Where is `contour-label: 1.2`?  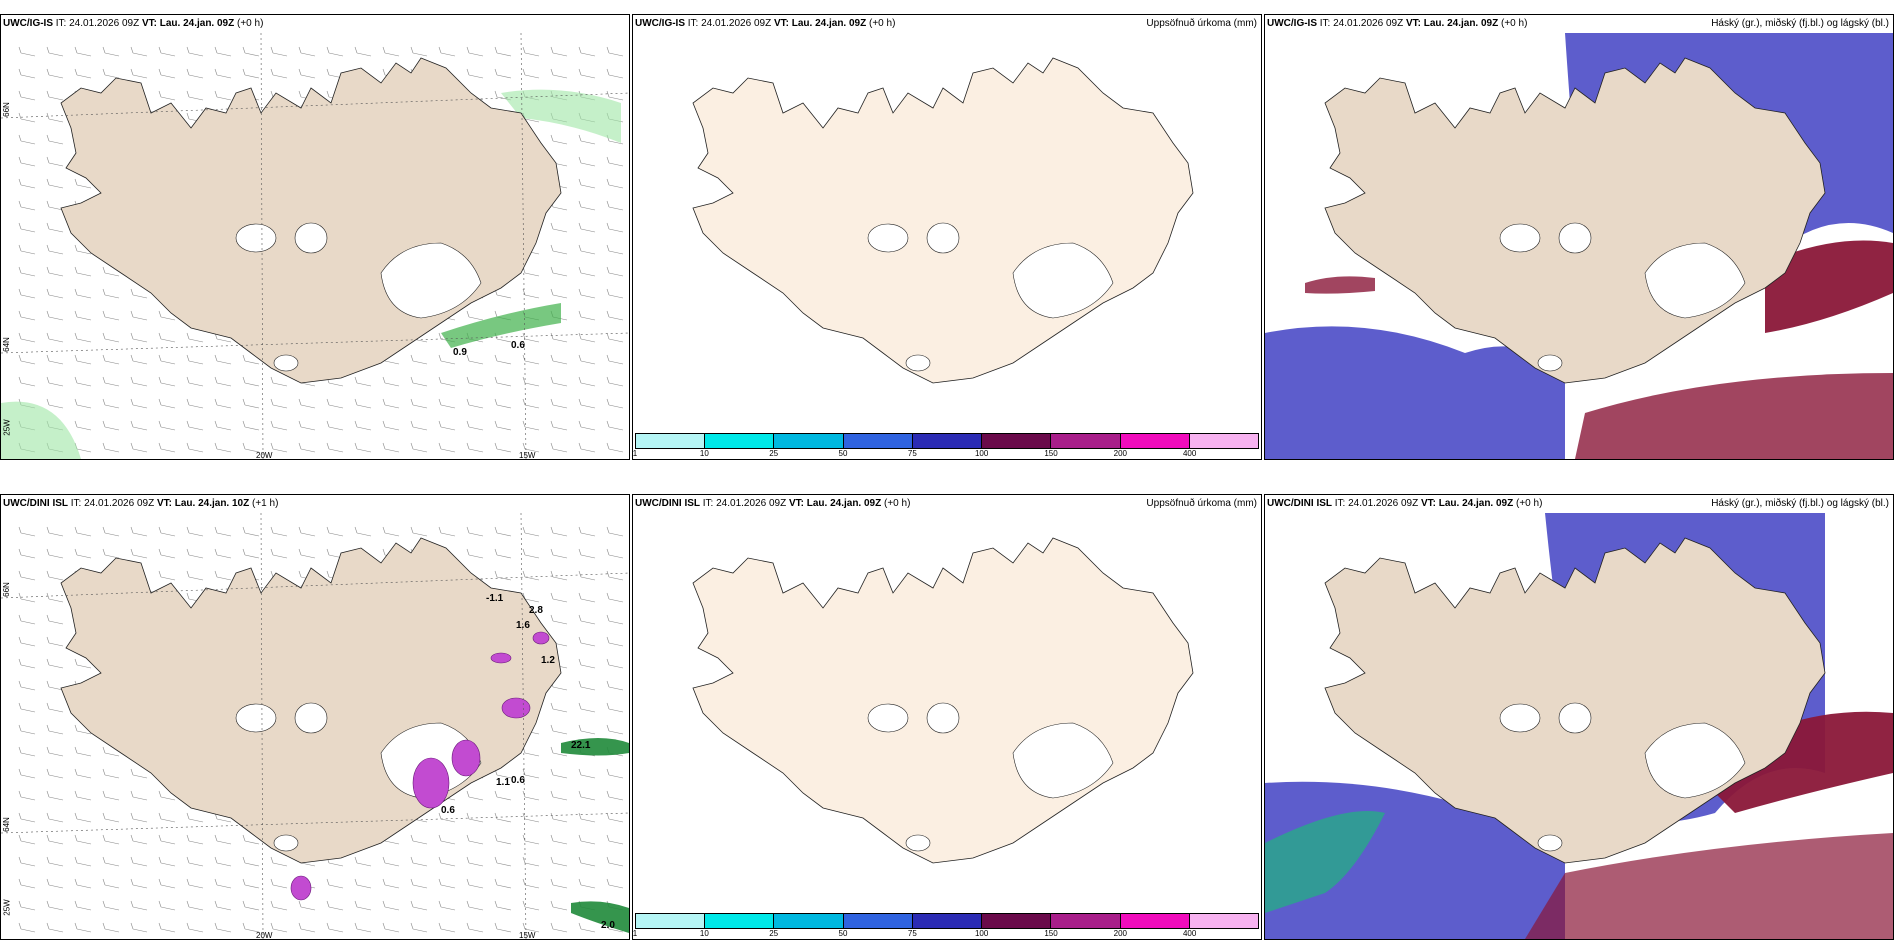 contour-label: 1.2 is located at coordinates (548, 660).